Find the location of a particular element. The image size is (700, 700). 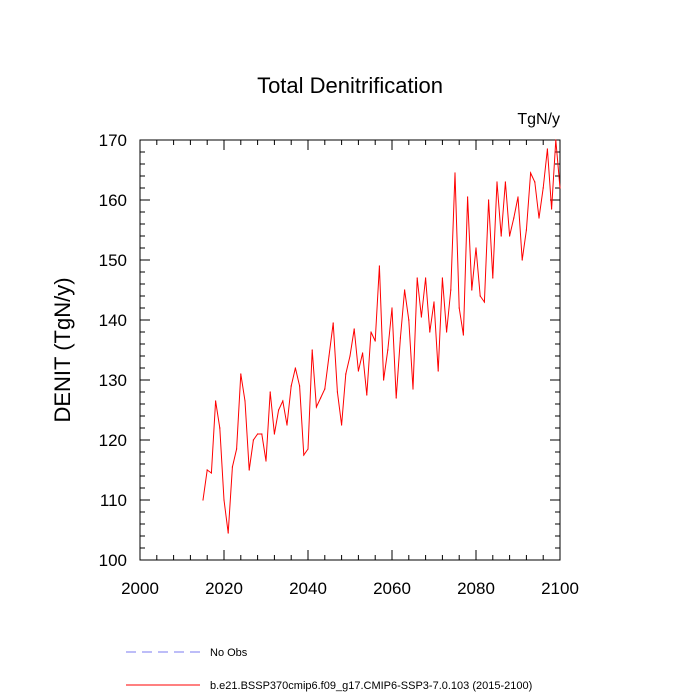

x-tick-labels: 2000 2020 2040 2060 2080 2100 is located at coordinates (350, 588).